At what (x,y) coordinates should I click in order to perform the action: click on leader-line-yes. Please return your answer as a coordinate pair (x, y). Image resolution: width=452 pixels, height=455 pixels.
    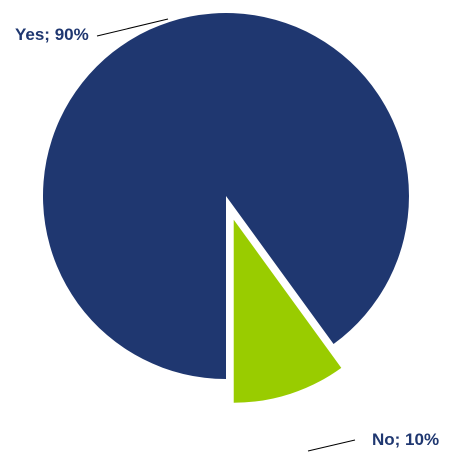
    Looking at the image, I should click on (132, 27).